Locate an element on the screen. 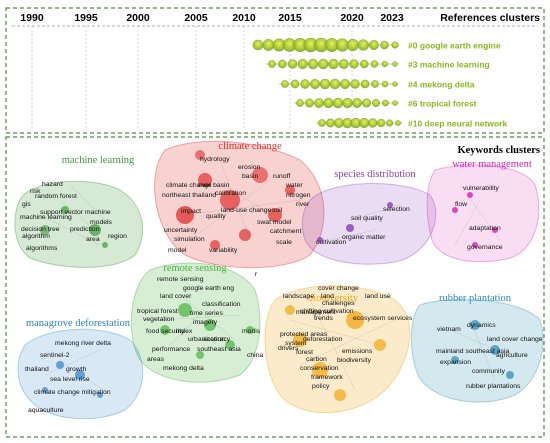 This screenshot has width=550, height=443. keyword-label: challenges is located at coordinates (338, 303).